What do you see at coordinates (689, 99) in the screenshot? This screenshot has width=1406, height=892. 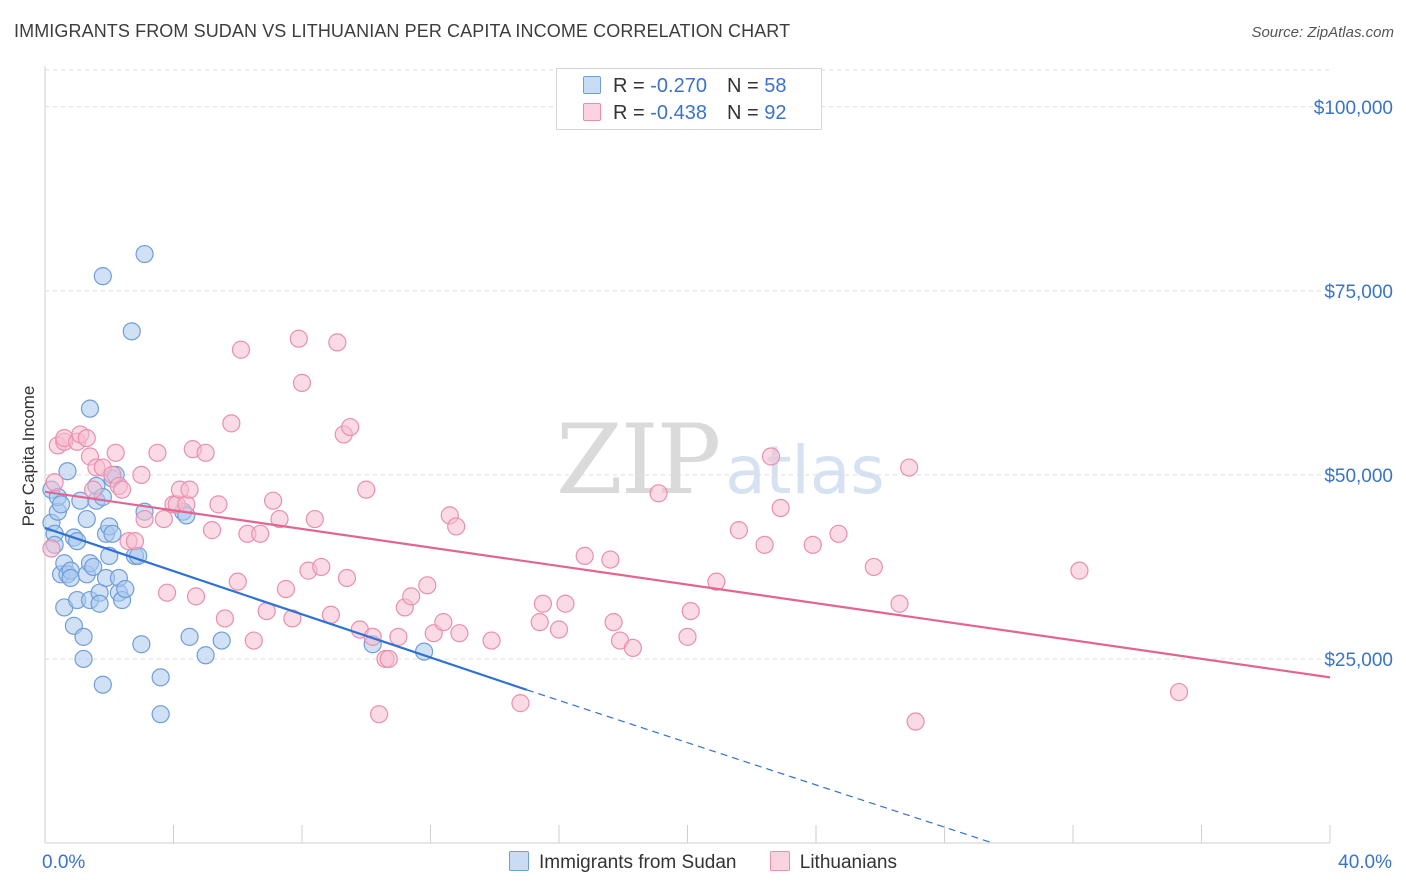 I see `legend-stats: R = -0.270 N = 58 R = -0.438 N = 92` at bounding box center [689, 99].